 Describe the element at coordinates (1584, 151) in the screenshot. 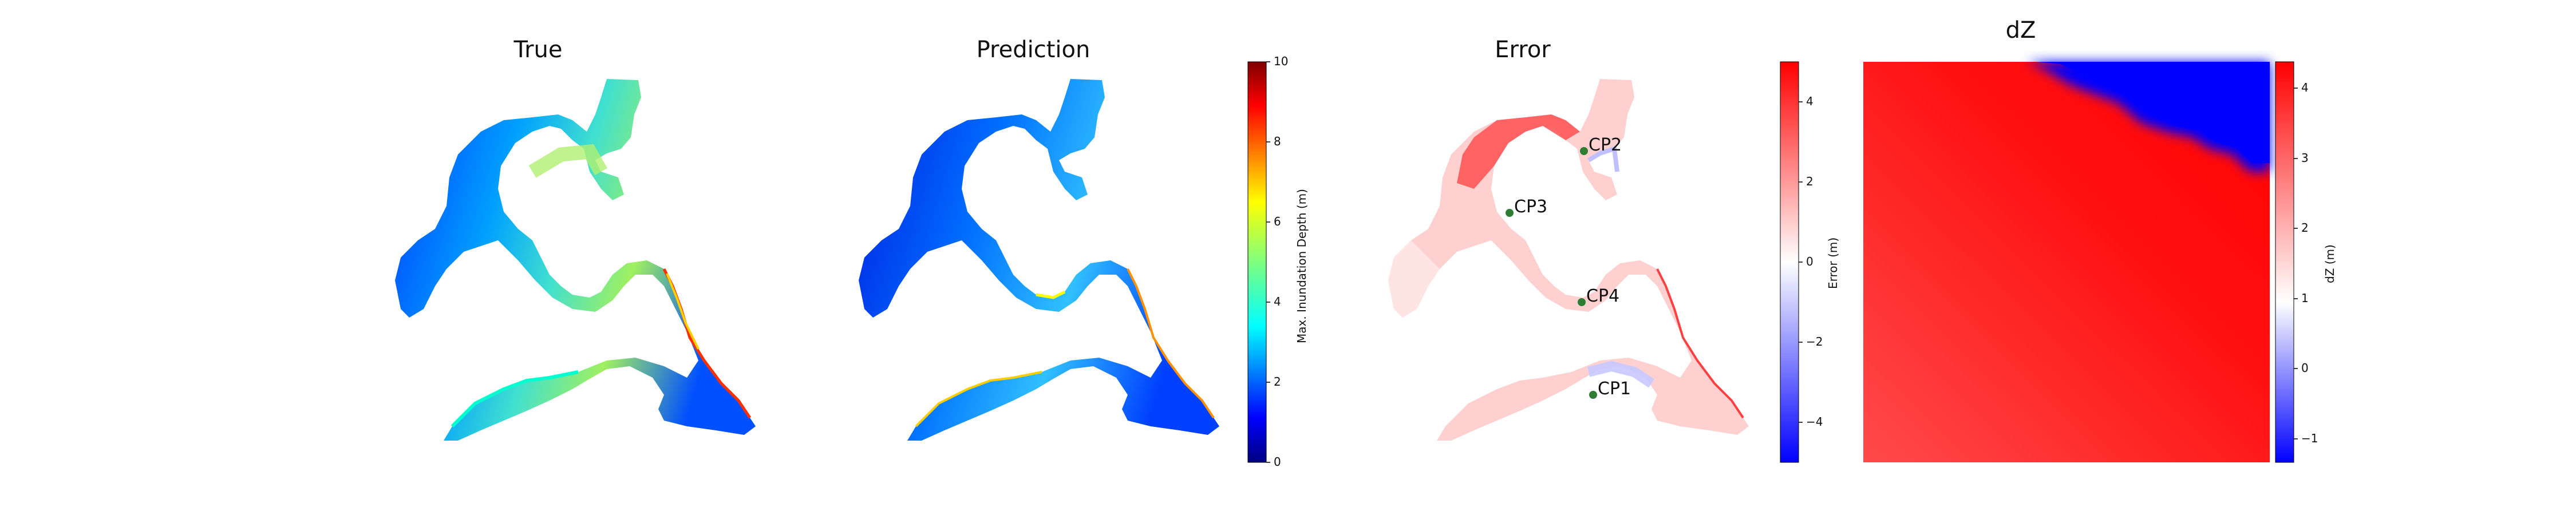

I see `point-cp2` at that location.